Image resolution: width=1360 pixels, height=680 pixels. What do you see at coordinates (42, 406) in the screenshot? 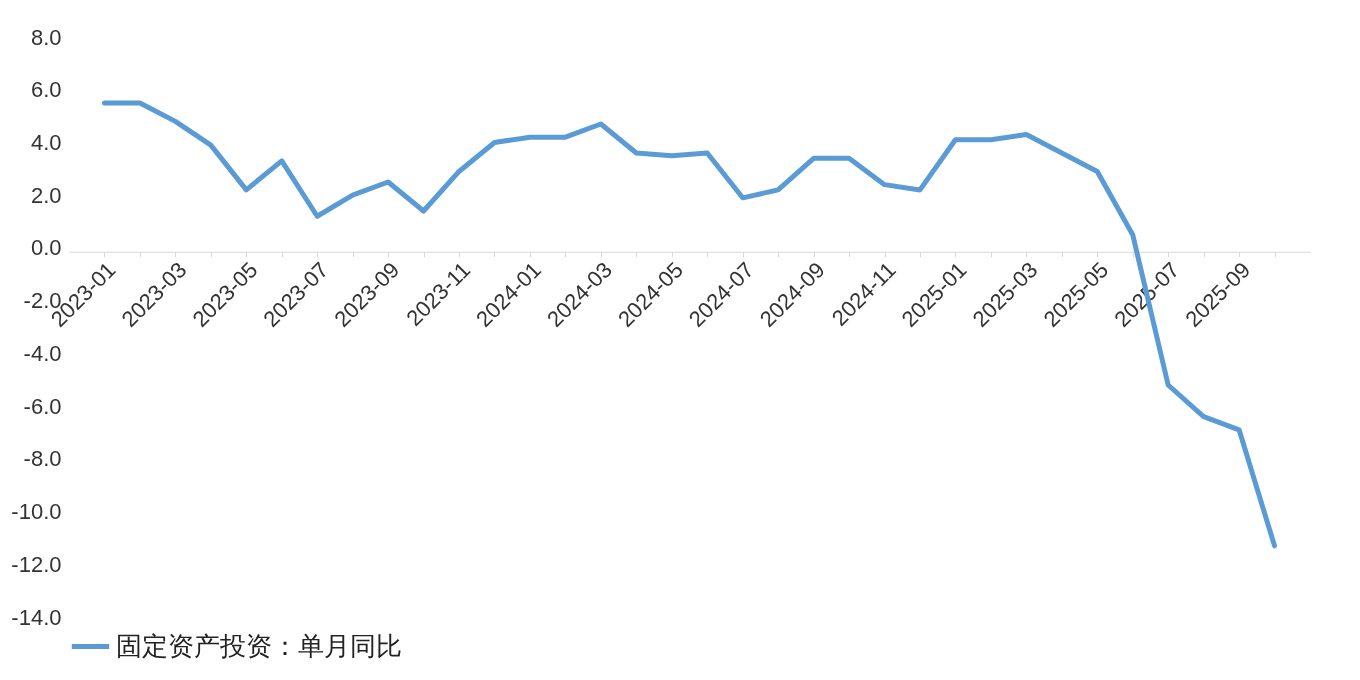
I see `y-tick-label: -6.0` at bounding box center [42, 406].